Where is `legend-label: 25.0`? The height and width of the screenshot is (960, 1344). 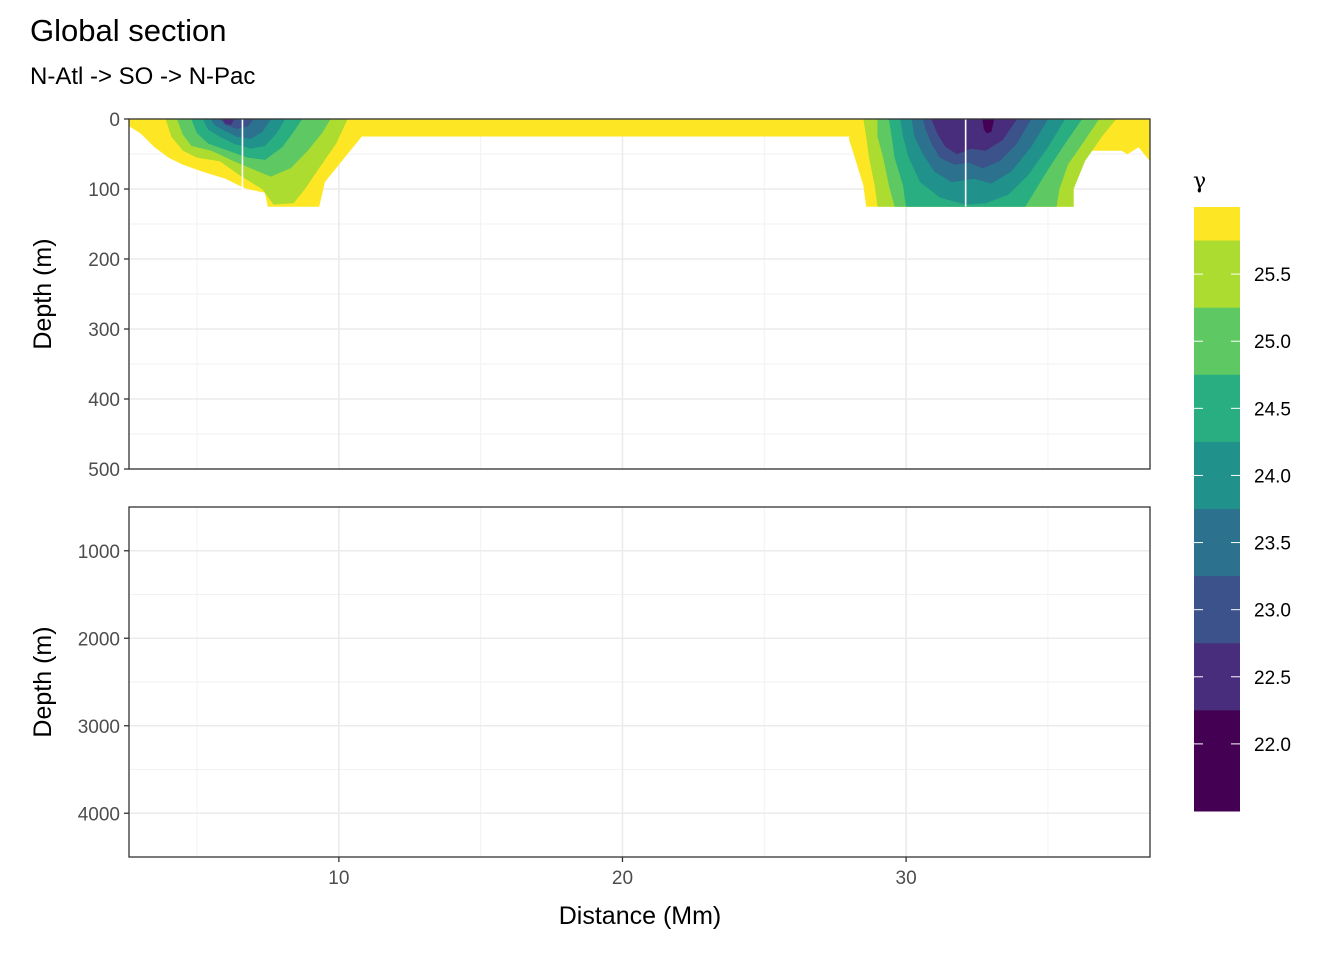
legend-label: 25.0 is located at coordinates (1272, 342).